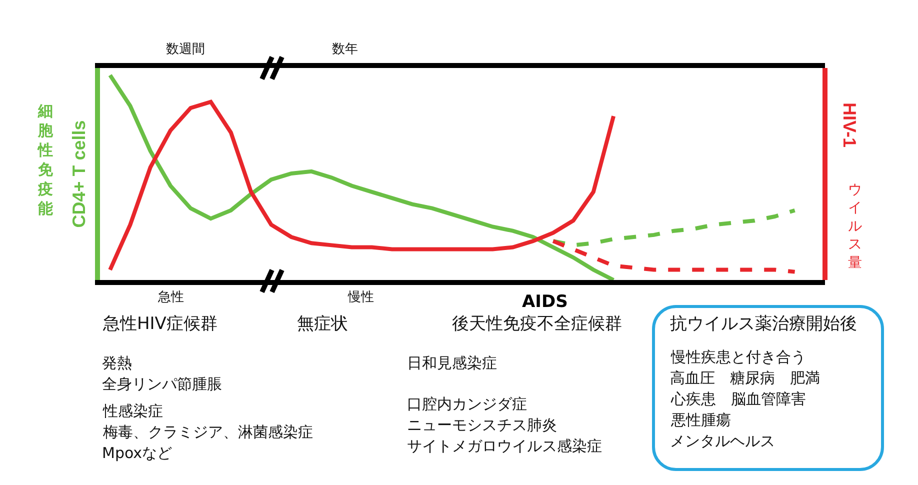  Describe the element at coordinates (345, 49) in the screenshot. I see `text: 数年` at that location.